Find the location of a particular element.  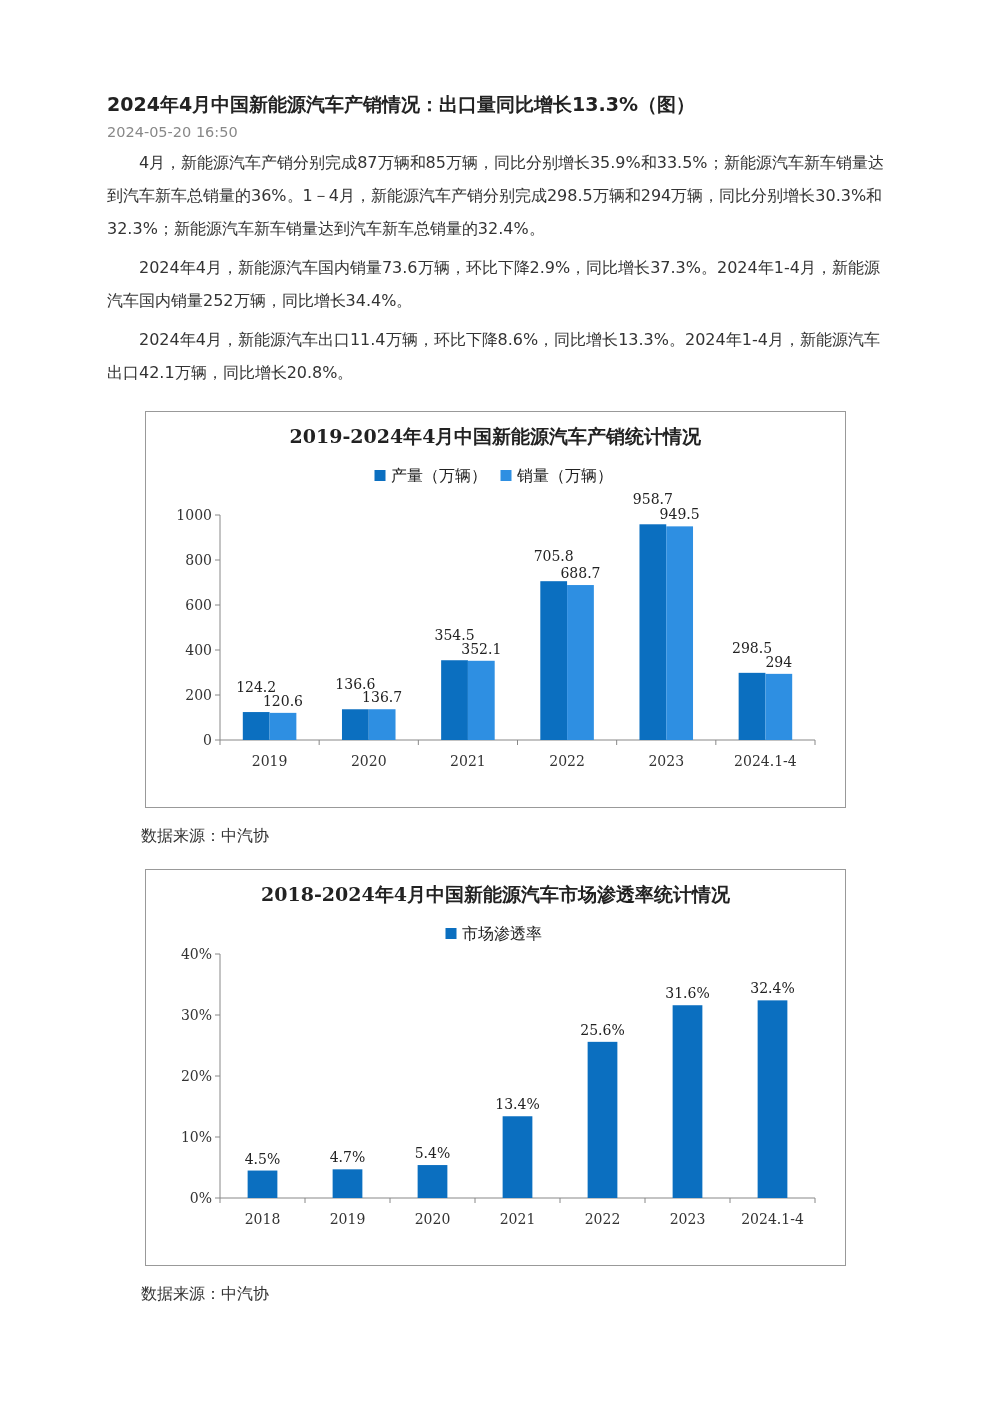

data-label: 32.4% is located at coordinates (772, 988).